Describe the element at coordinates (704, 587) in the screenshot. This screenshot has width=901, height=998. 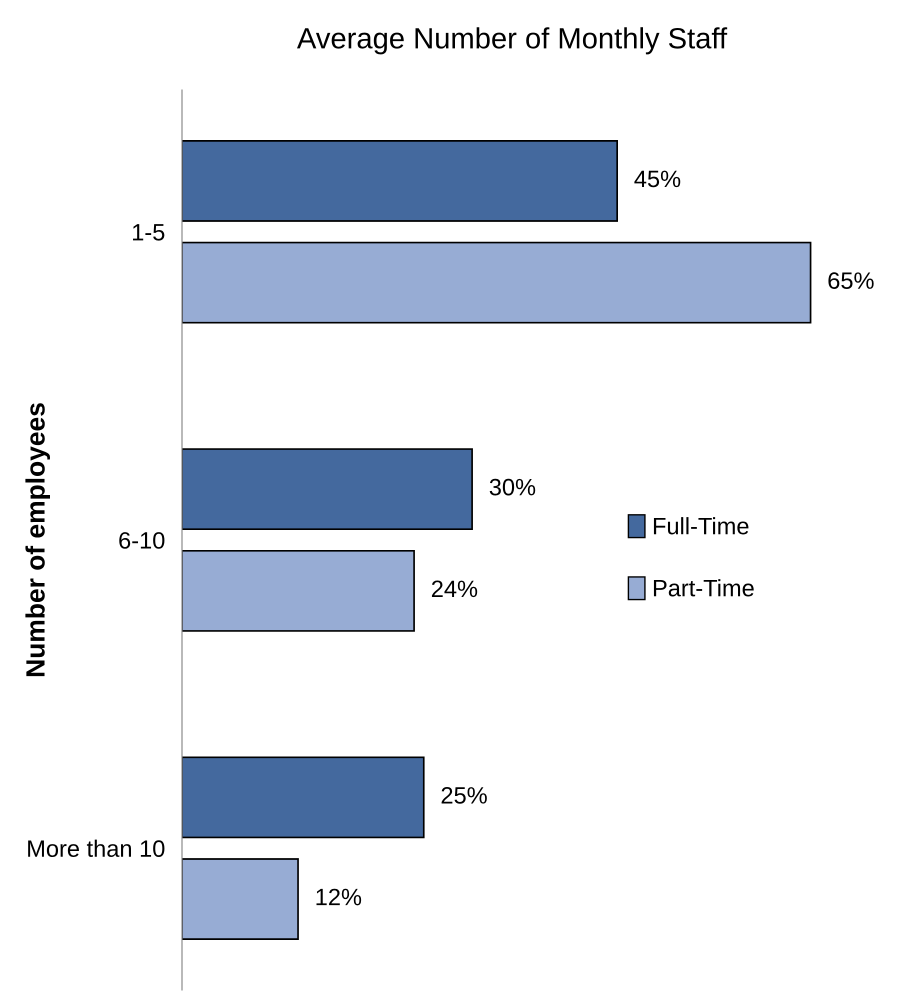
I see `legend-label: Part-Time` at that location.